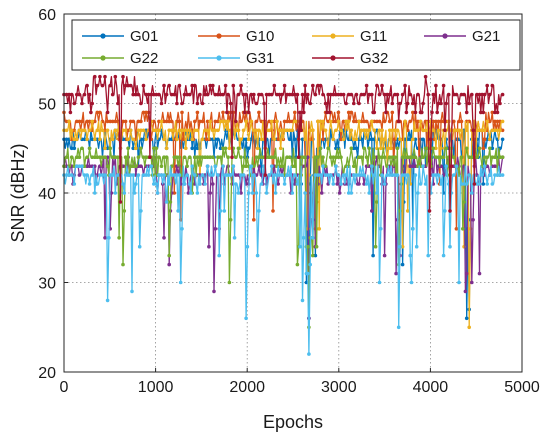  I want to click on x-tick-label: 4000, so click(431, 387).